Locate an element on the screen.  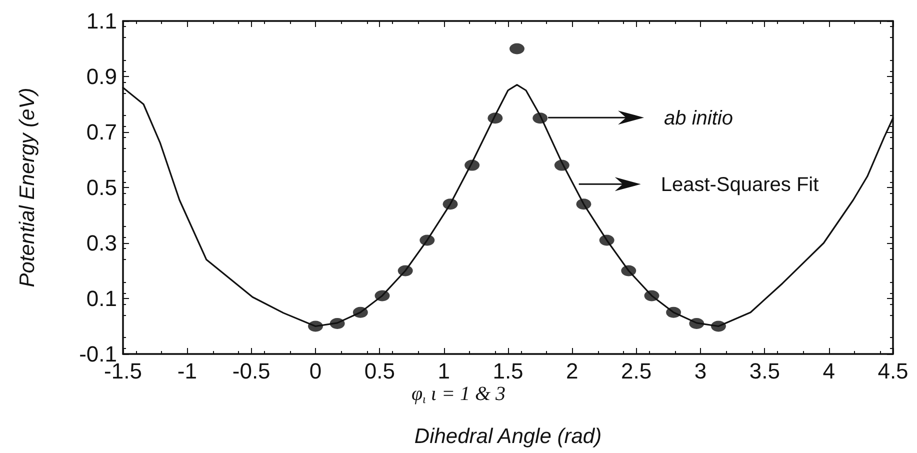
x-tick-label: 1 is located at coordinates (444, 371).